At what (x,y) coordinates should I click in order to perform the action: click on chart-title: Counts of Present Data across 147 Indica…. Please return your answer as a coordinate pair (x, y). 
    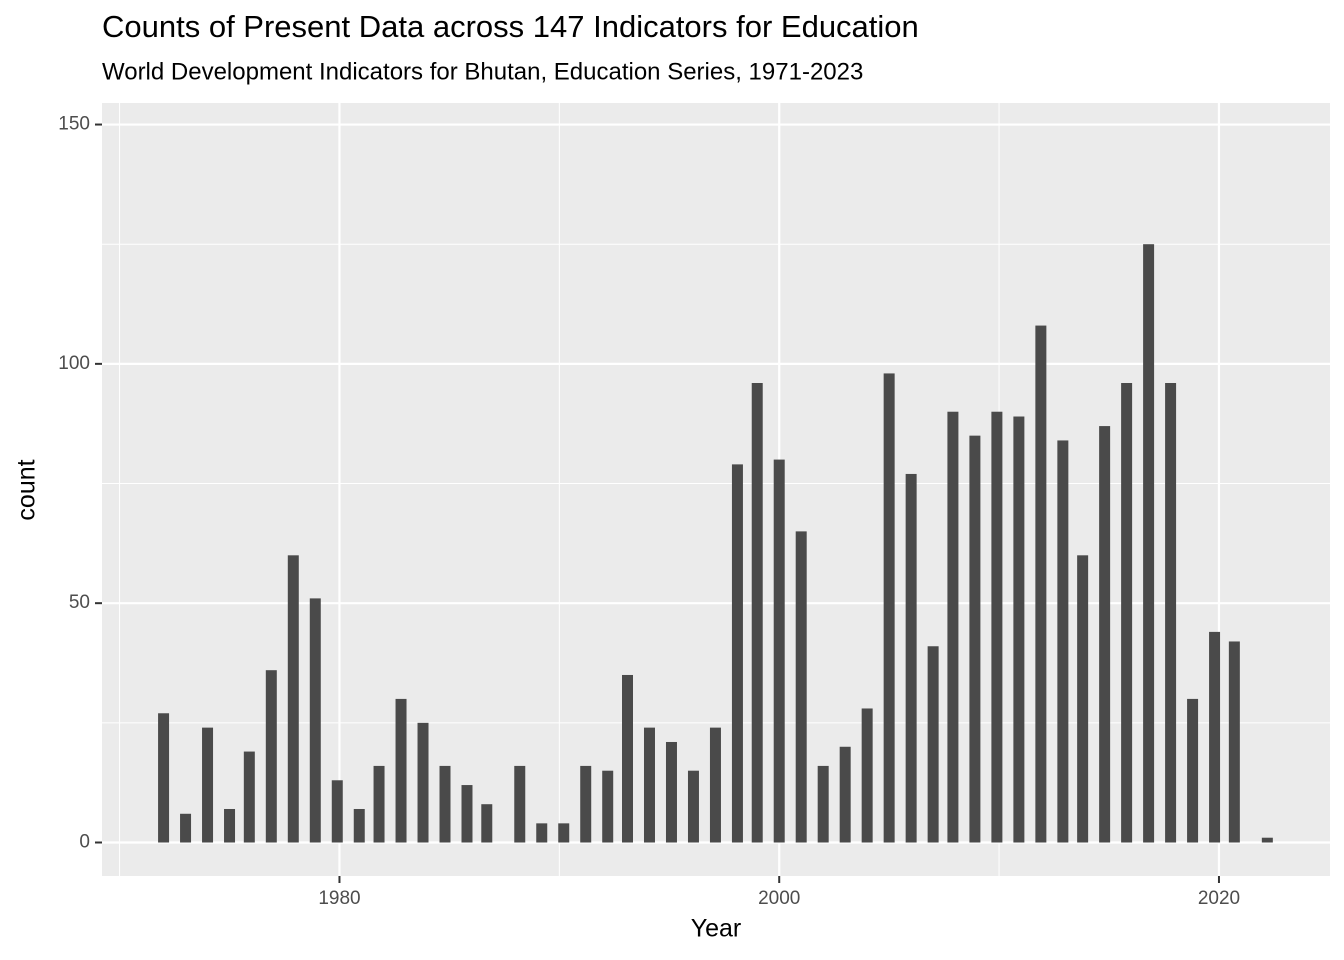
    Looking at the image, I should click on (510, 26).